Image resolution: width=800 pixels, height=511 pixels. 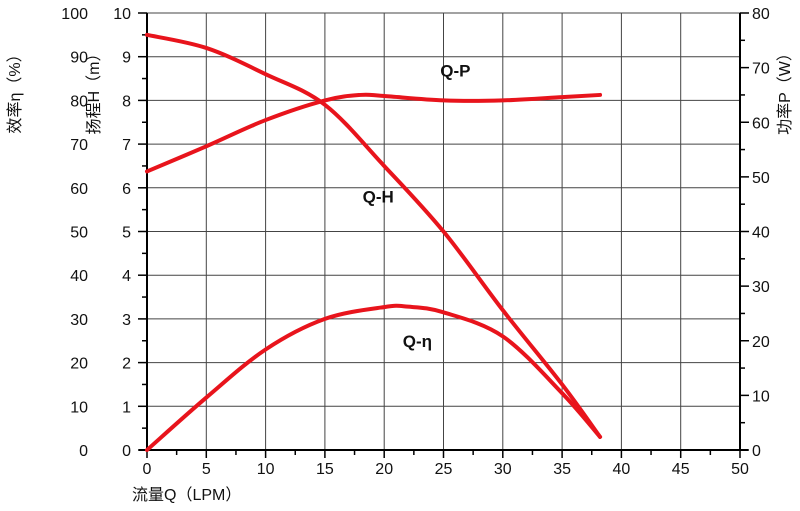 I want to click on efficiency-tick-label: 60, so click(x=79, y=189).